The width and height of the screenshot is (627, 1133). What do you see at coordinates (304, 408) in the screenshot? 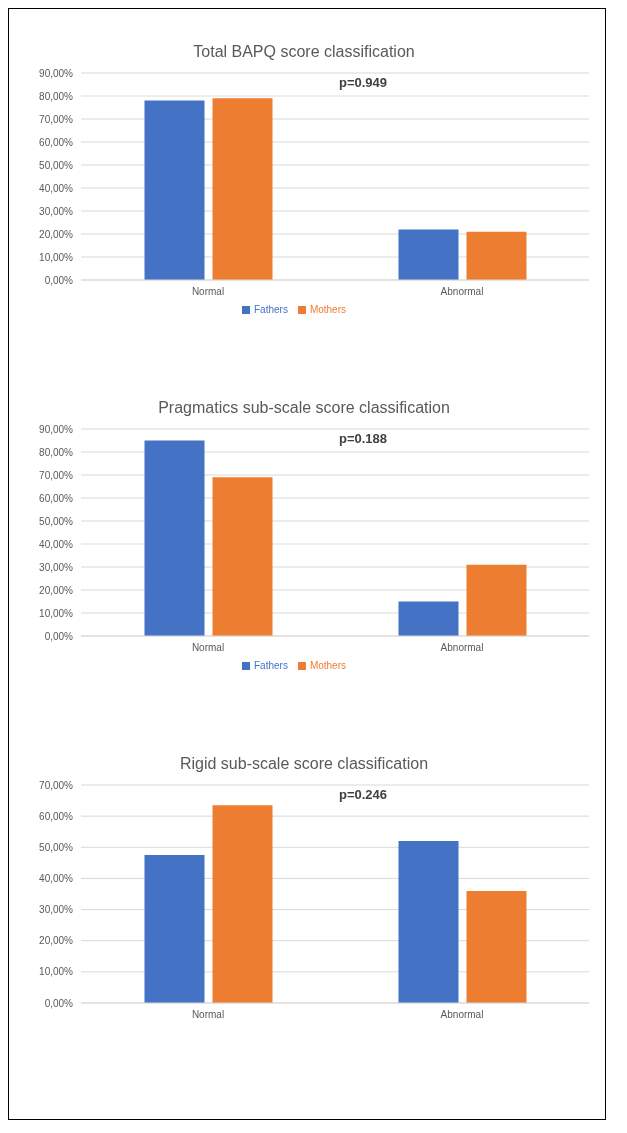
I see `chart-title: Pragmatics sub-scale score classification` at bounding box center [304, 408].